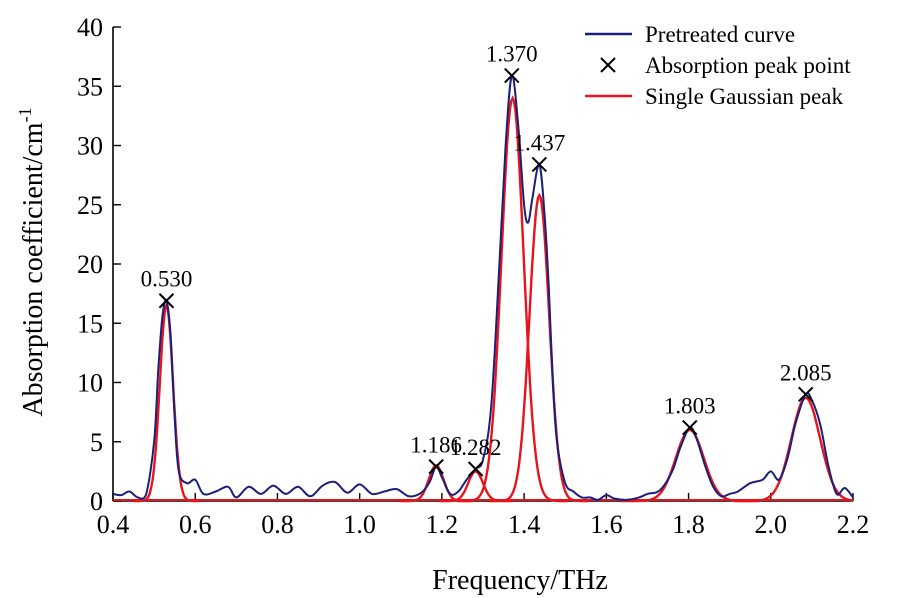 The width and height of the screenshot is (900, 598). Describe the element at coordinates (96, 442) in the screenshot. I see `y-tick-label: 5` at that location.